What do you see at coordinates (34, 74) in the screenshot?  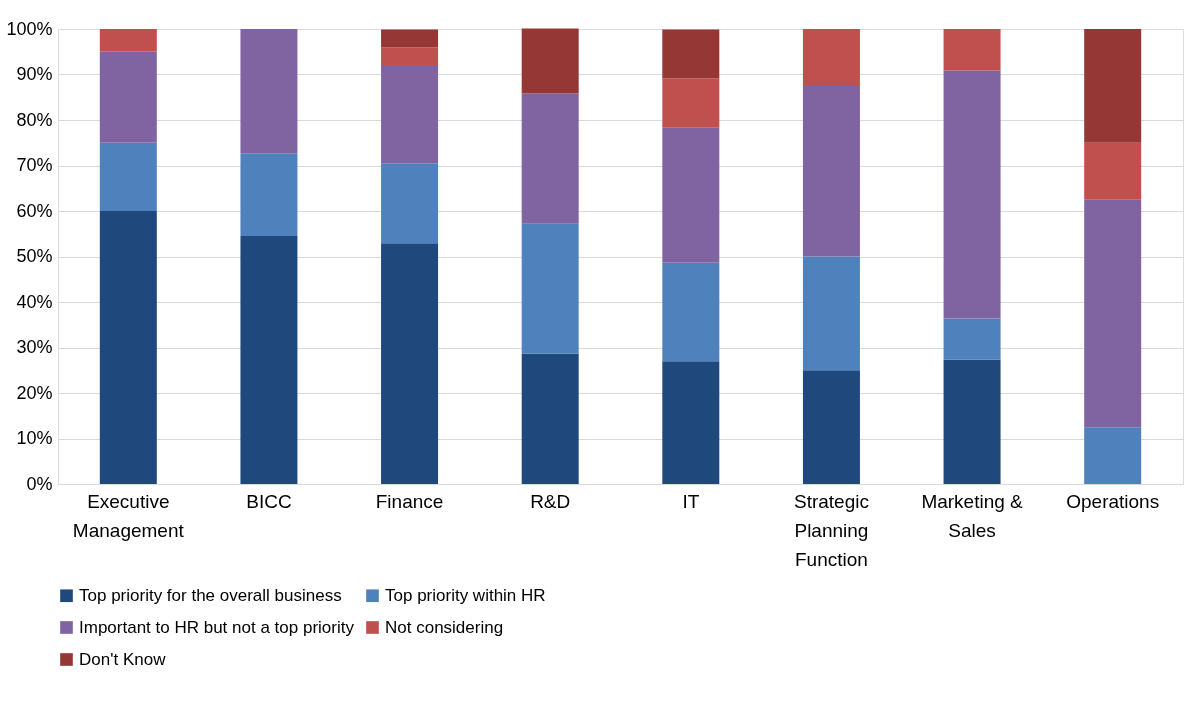 I see `y-tick-label: 90%` at bounding box center [34, 74].